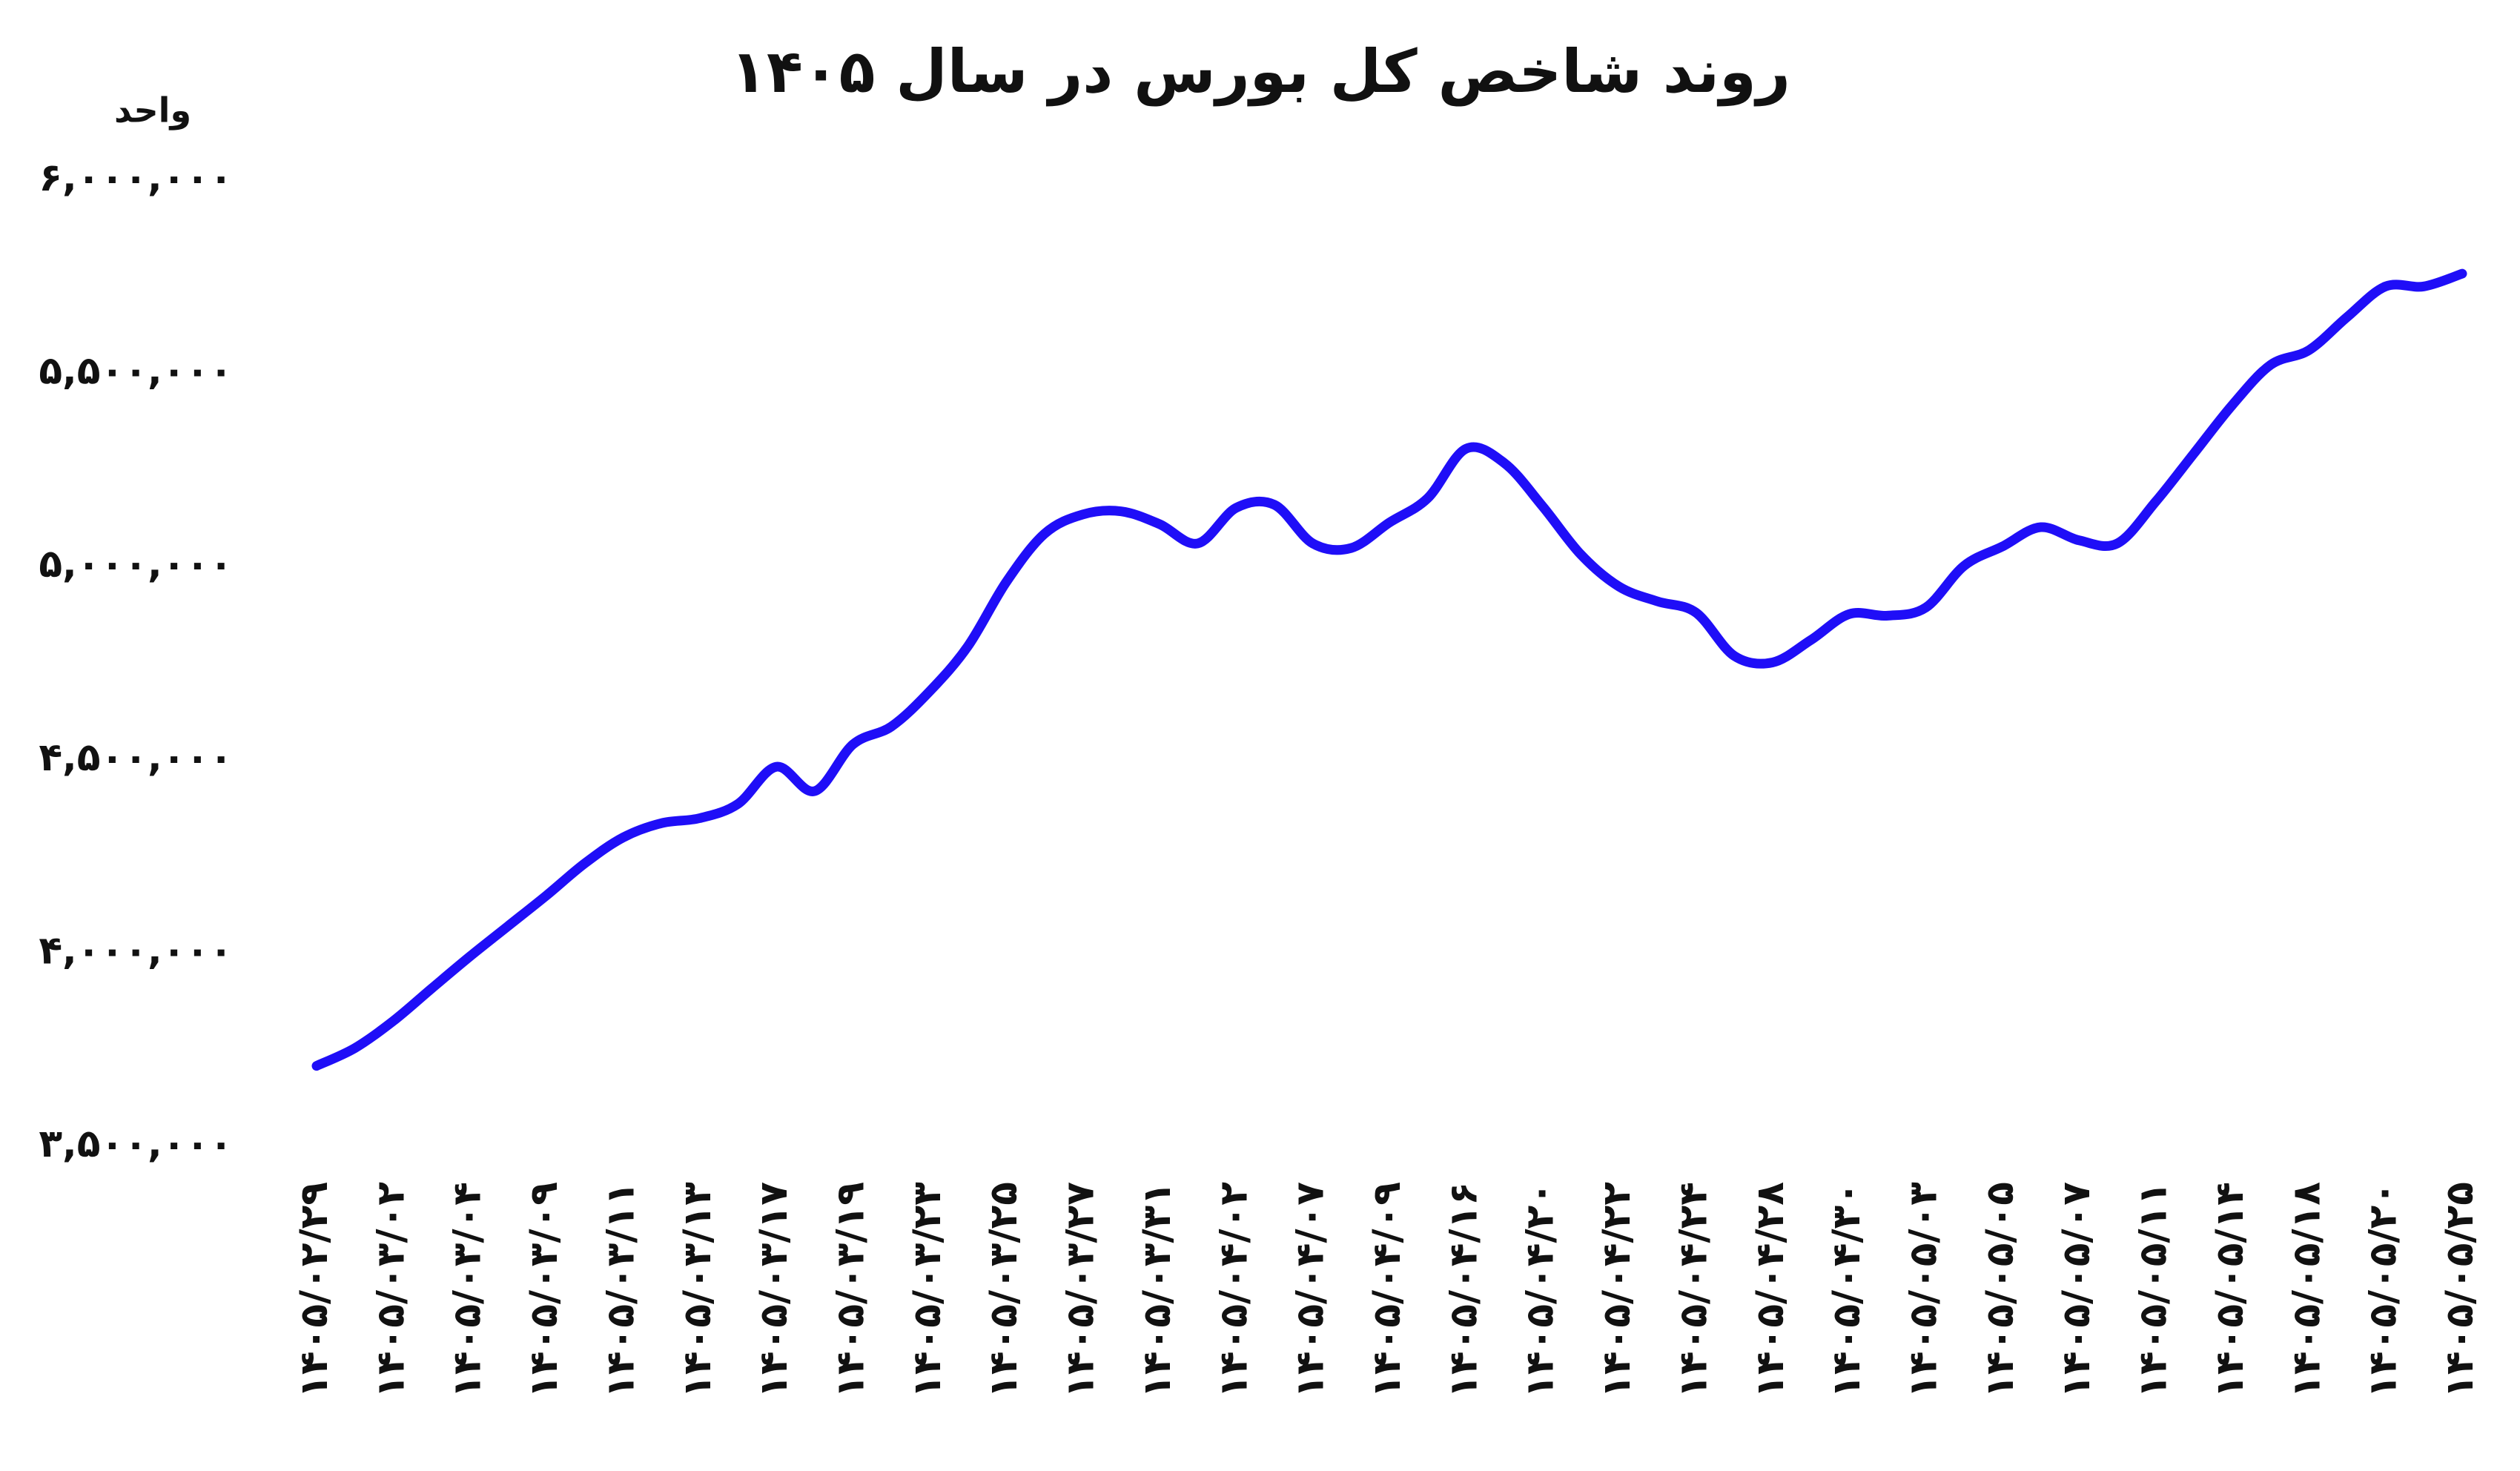  What do you see at coordinates (468, 1290) in the screenshot?
I see `x-tick-label: ۱۴۰۵/۰۳/۰۴` at bounding box center [468, 1290].